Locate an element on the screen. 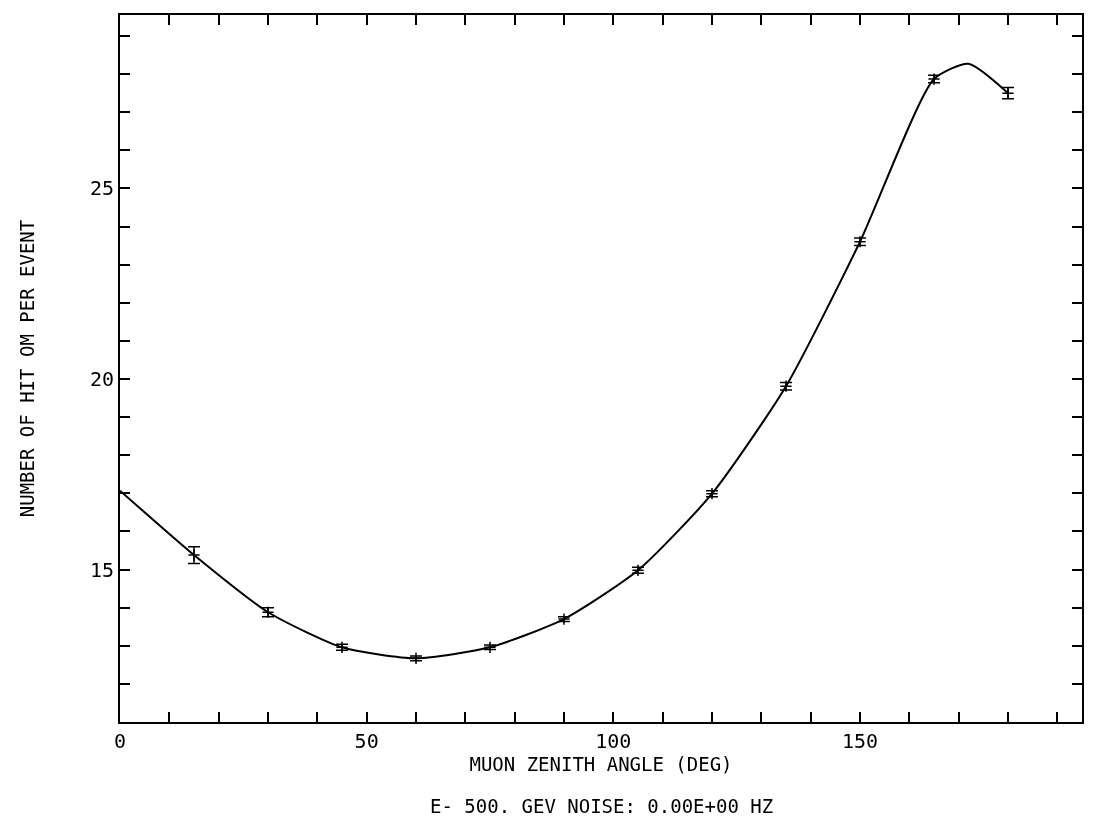  x-tick-label: 100 is located at coordinates (613, 741).